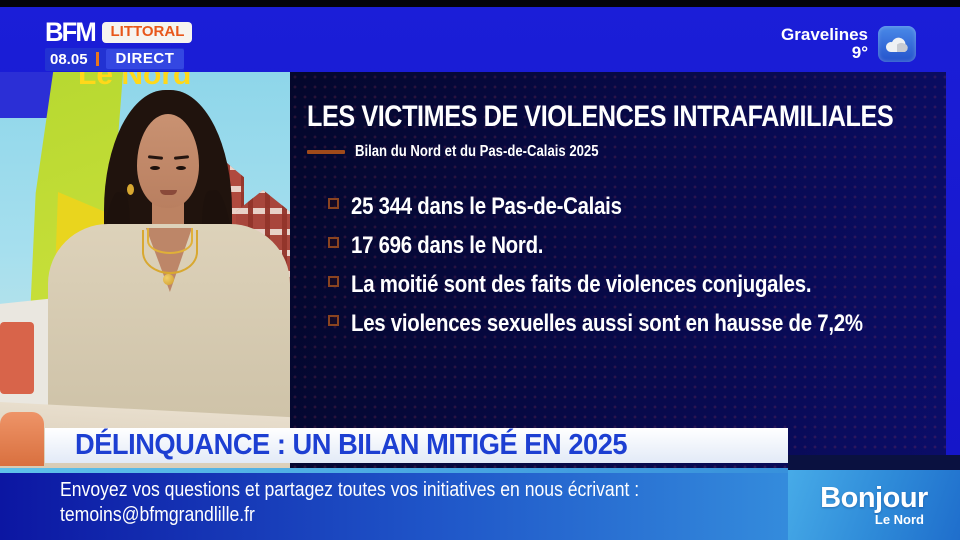 The height and width of the screenshot is (540, 960). I want to click on studio-screen-caption: Le Nord, so click(135, 81).